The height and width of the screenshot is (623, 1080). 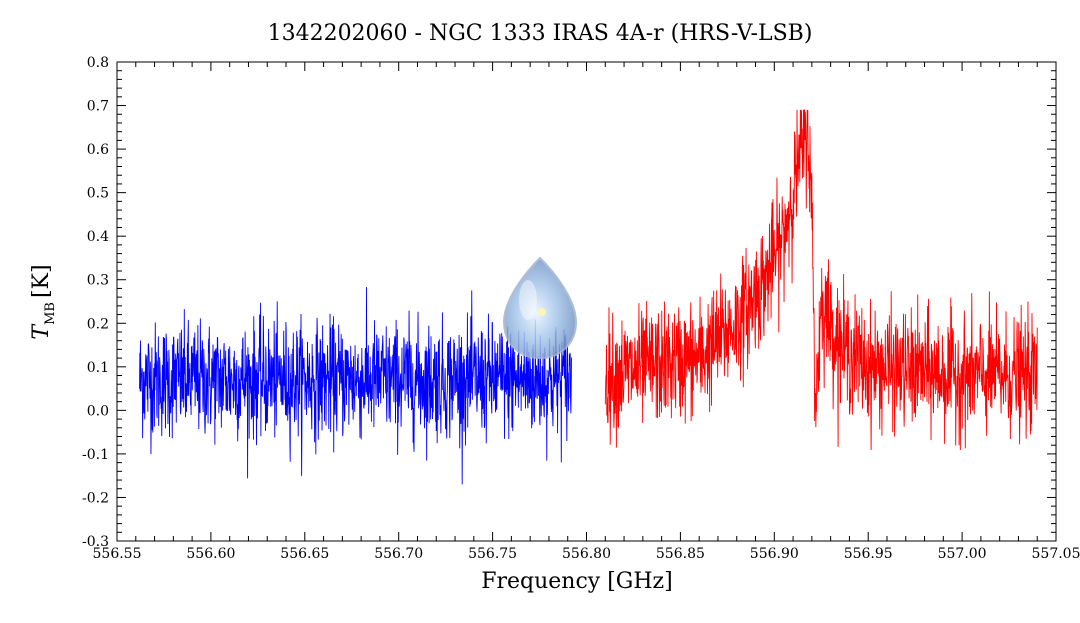 I want to click on x-tick-label: 556.70, so click(x=398, y=554).